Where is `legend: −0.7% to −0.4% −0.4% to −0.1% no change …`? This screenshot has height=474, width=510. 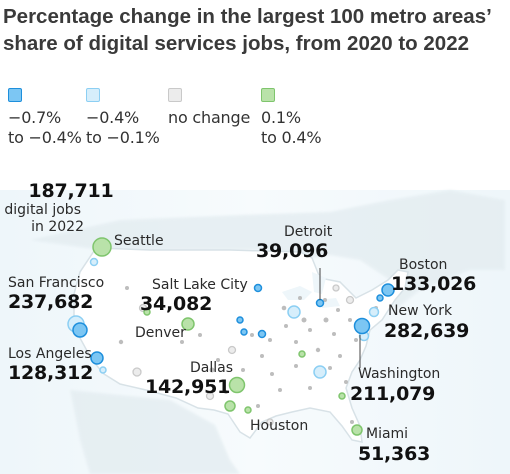
legend: −0.7% to −0.4% −0.4% to −0.1% no change … is located at coordinates (255, 123).